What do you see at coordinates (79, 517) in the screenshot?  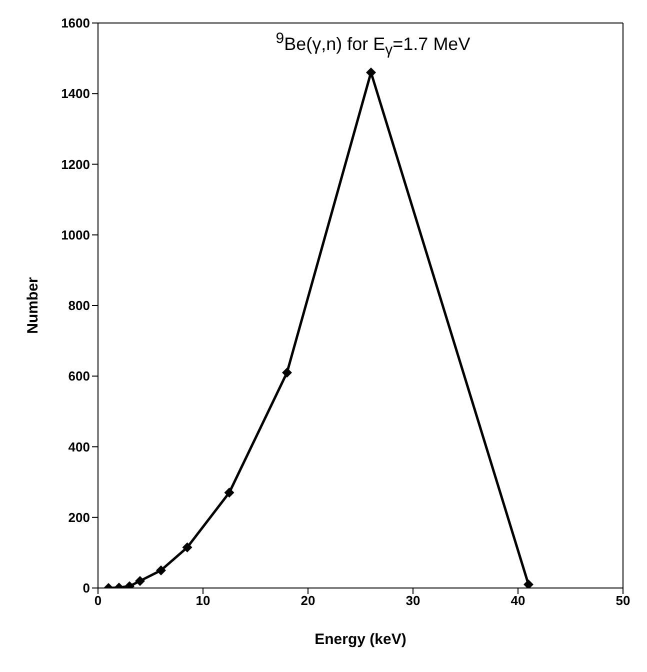 I see `y-tick-label: 200` at bounding box center [79, 517].